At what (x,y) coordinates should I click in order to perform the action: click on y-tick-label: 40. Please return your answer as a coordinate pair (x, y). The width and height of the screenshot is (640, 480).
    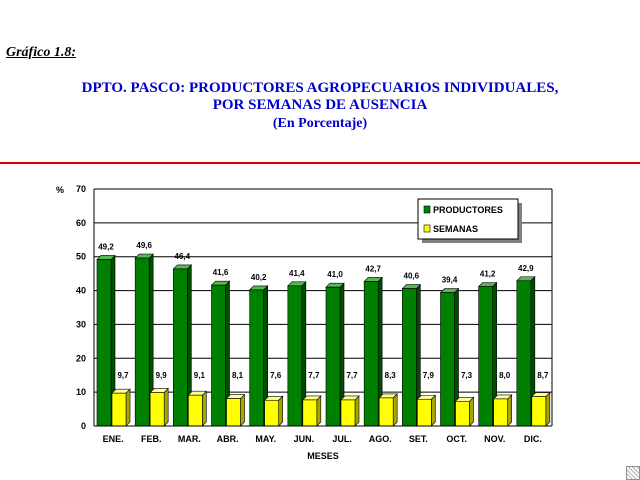
    Looking at the image, I should click on (81, 291).